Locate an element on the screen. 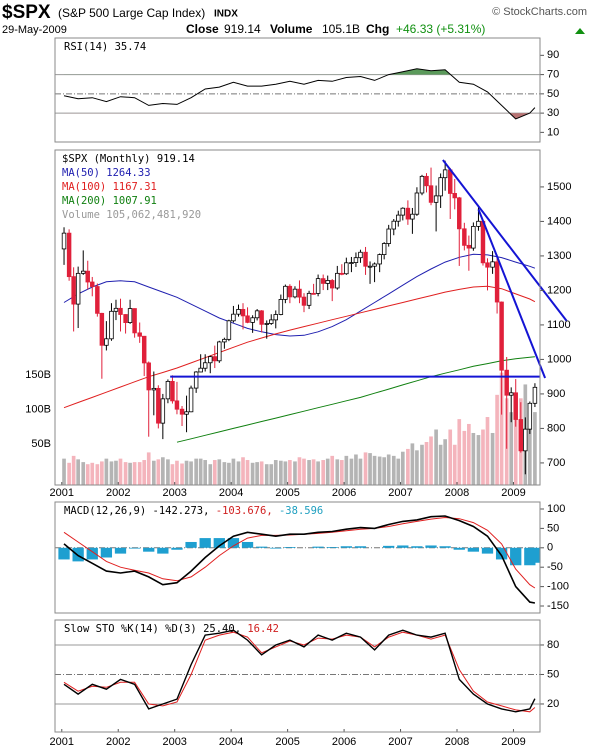 Image resolution: width=590 pixels, height=750 pixels. legend-text: 16.42 is located at coordinates (263, 629).